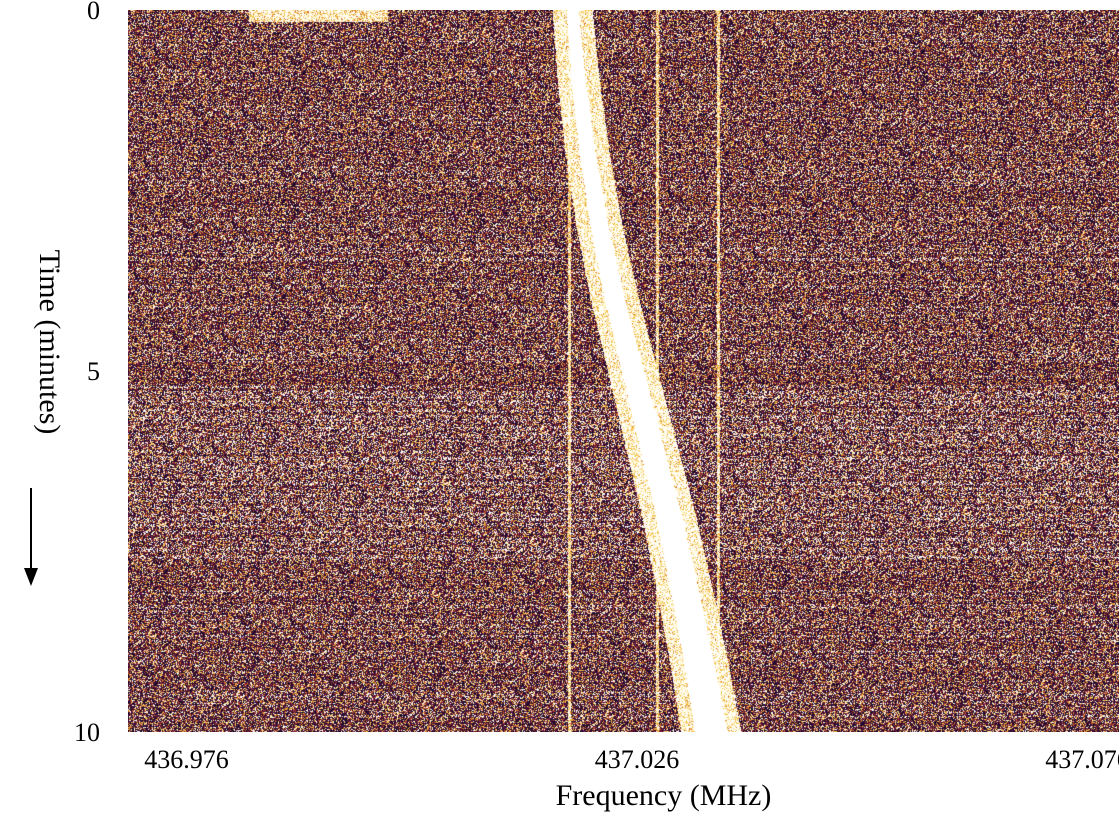 The image size is (1119, 838). What do you see at coordinates (186, 759) in the screenshot?
I see `x-tick-label: 436.976` at bounding box center [186, 759].